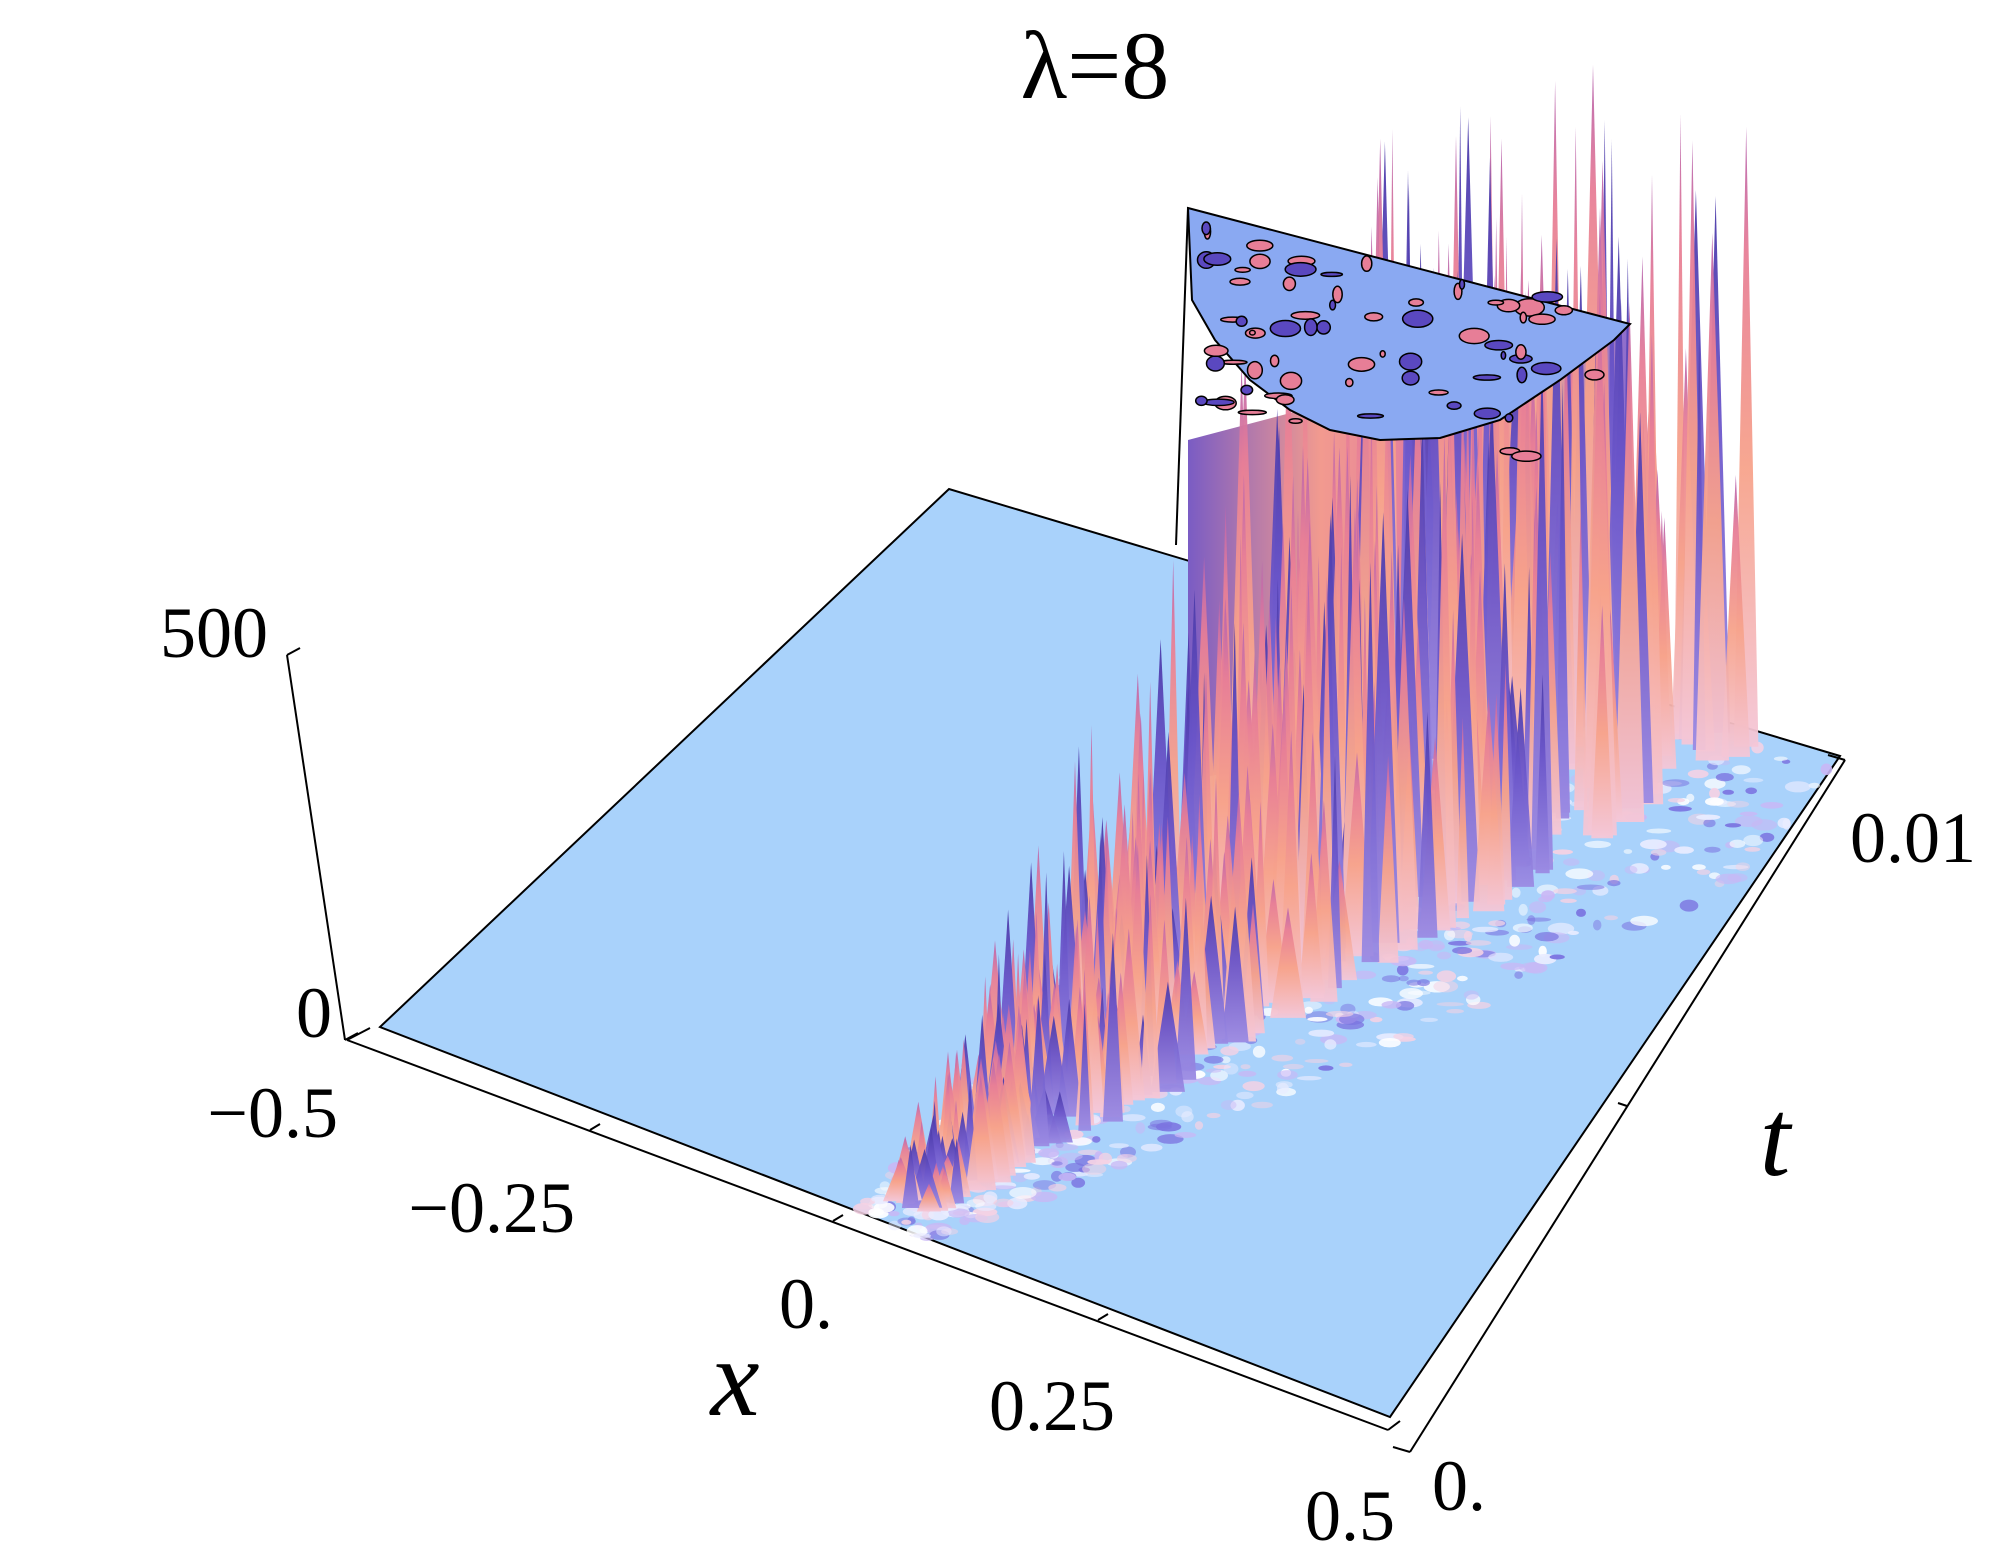  I want to click on wall-edge, so click(1182, 376).